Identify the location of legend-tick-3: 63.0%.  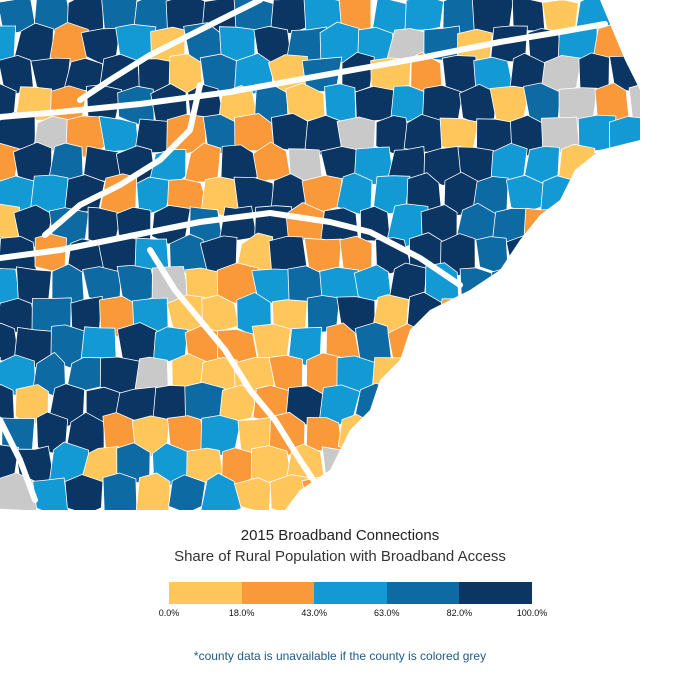
(387, 613).